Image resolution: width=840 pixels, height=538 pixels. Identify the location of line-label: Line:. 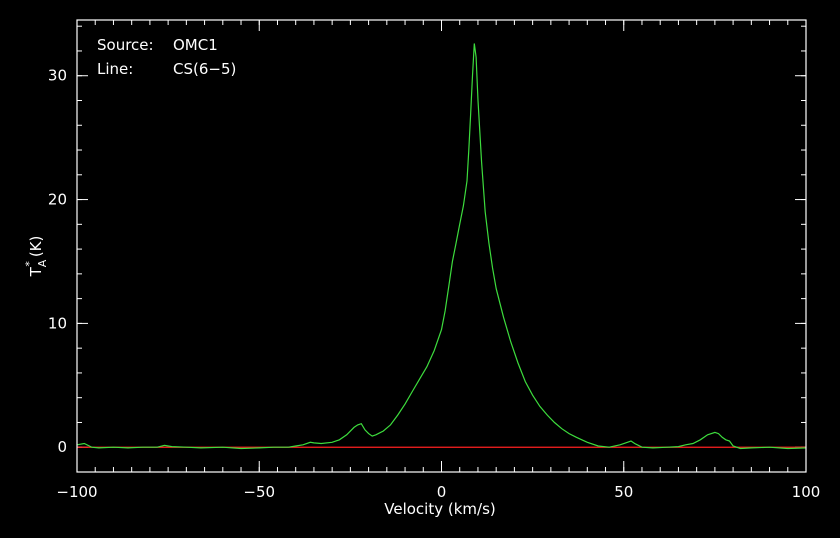
(115, 69).